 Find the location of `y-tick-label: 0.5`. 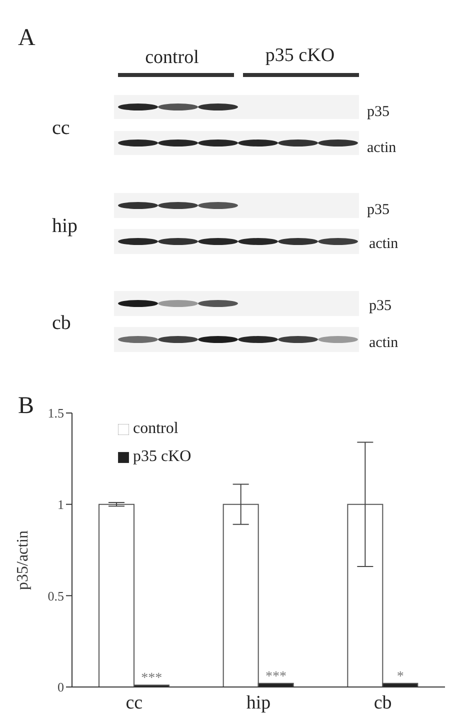

y-tick-label: 0.5 is located at coordinates (56, 596).